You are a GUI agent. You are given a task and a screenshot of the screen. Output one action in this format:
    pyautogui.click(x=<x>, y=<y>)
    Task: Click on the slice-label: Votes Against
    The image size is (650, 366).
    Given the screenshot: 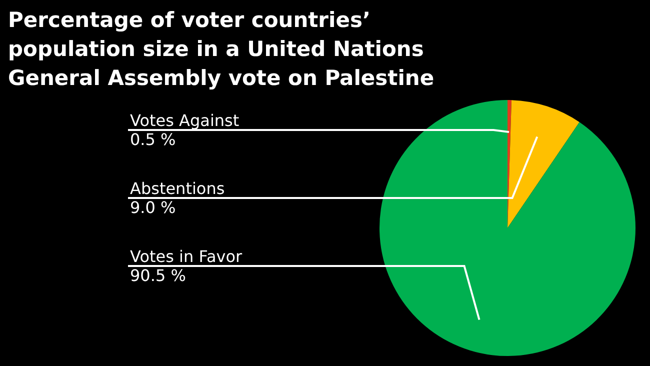 What is the action you would take?
    pyautogui.click(x=185, y=120)
    